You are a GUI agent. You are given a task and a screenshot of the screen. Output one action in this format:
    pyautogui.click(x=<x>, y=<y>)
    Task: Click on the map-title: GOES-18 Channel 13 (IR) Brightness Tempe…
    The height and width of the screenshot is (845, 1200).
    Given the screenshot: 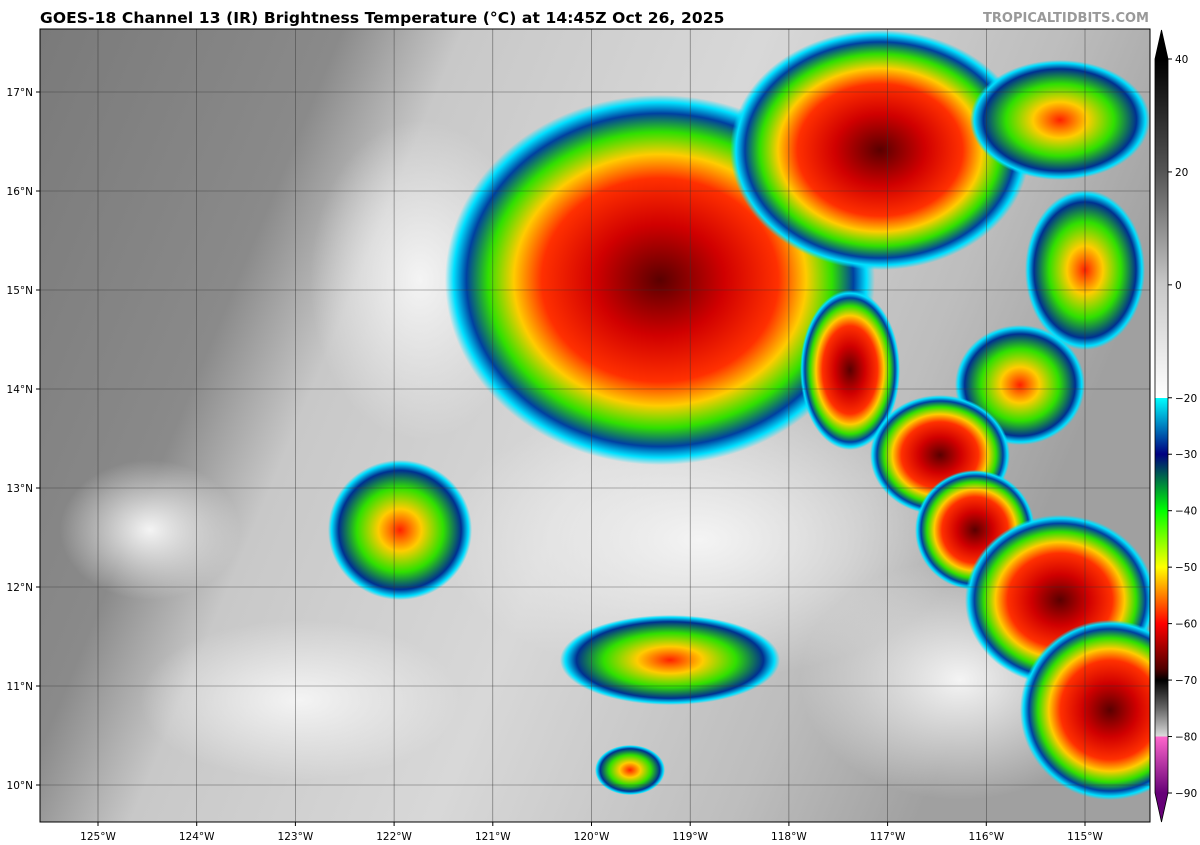 What is the action you would take?
    pyautogui.click(x=382, y=18)
    